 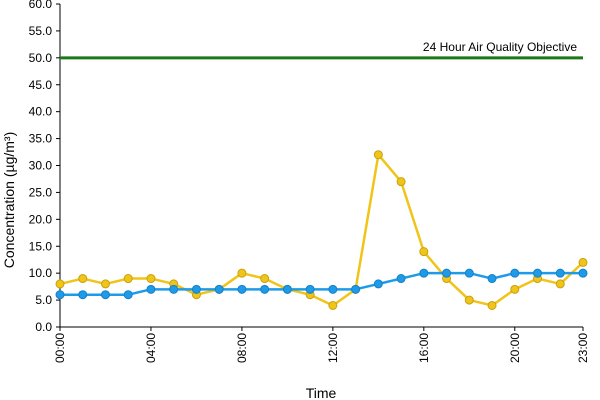 I want to click on y-tick-label: 5.0, so click(x=43, y=300).